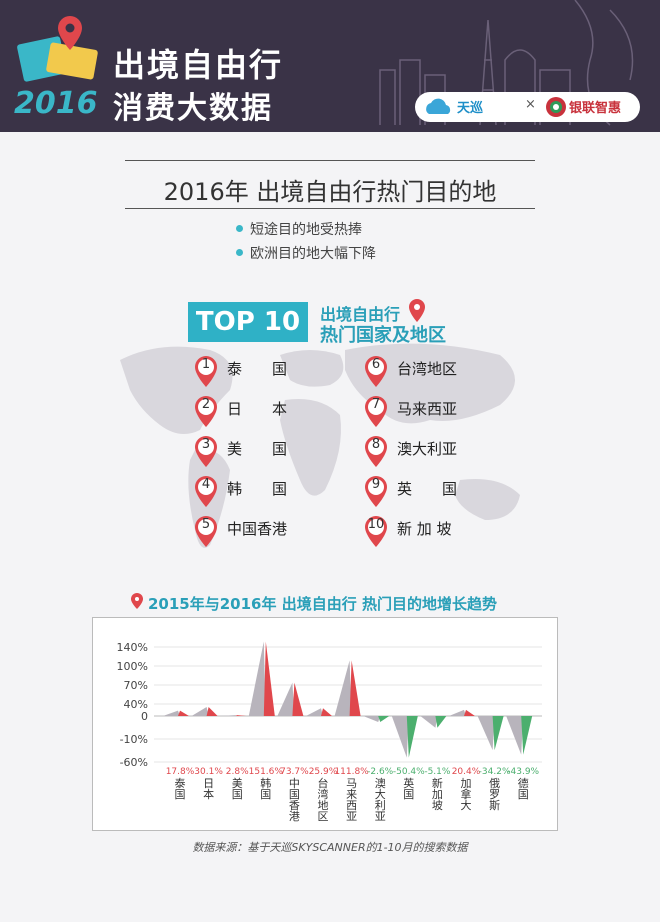 The height and width of the screenshot is (922, 660). I want to click on top10-rank-item: 6 台湾地区, so click(434, 375).